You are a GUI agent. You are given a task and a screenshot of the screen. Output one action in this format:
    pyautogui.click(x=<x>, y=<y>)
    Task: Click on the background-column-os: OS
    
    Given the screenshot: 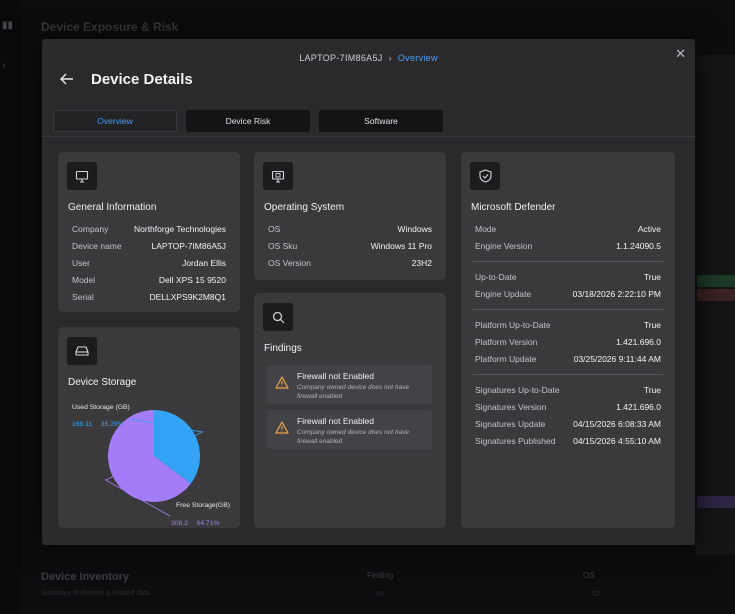 What is the action you would take?
    pyautogui.click(x=589, y=575)
    